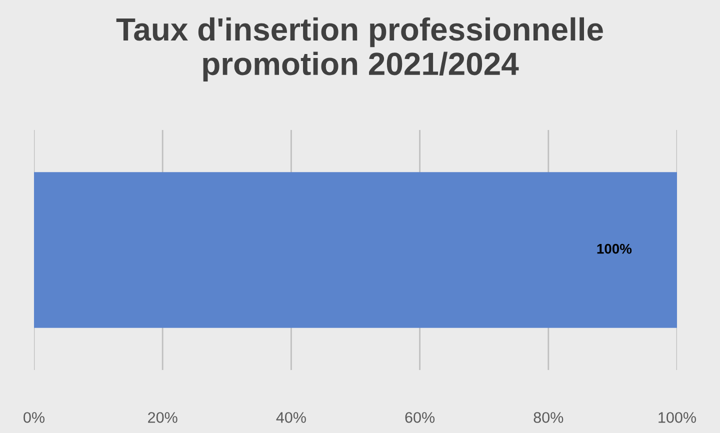 This screenshot has width=720, height=433. I want to click on x-tick-label: 0%, so click(34, 417).